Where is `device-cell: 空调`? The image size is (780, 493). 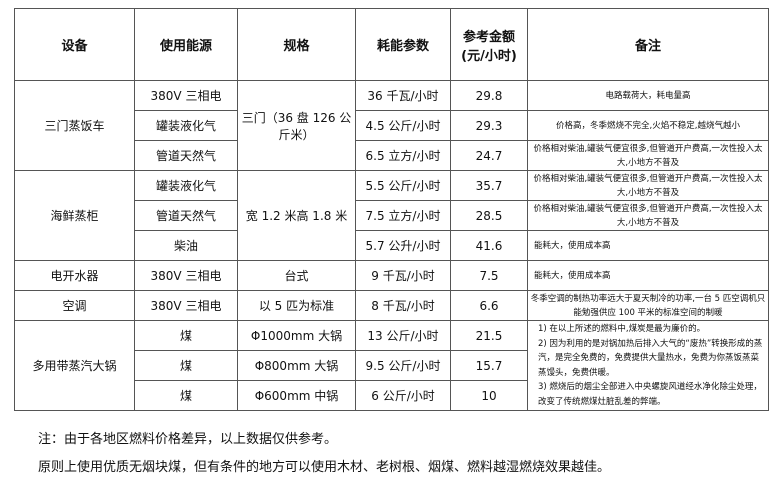
device-cell: 空调 is located at coordinates (74, 305).